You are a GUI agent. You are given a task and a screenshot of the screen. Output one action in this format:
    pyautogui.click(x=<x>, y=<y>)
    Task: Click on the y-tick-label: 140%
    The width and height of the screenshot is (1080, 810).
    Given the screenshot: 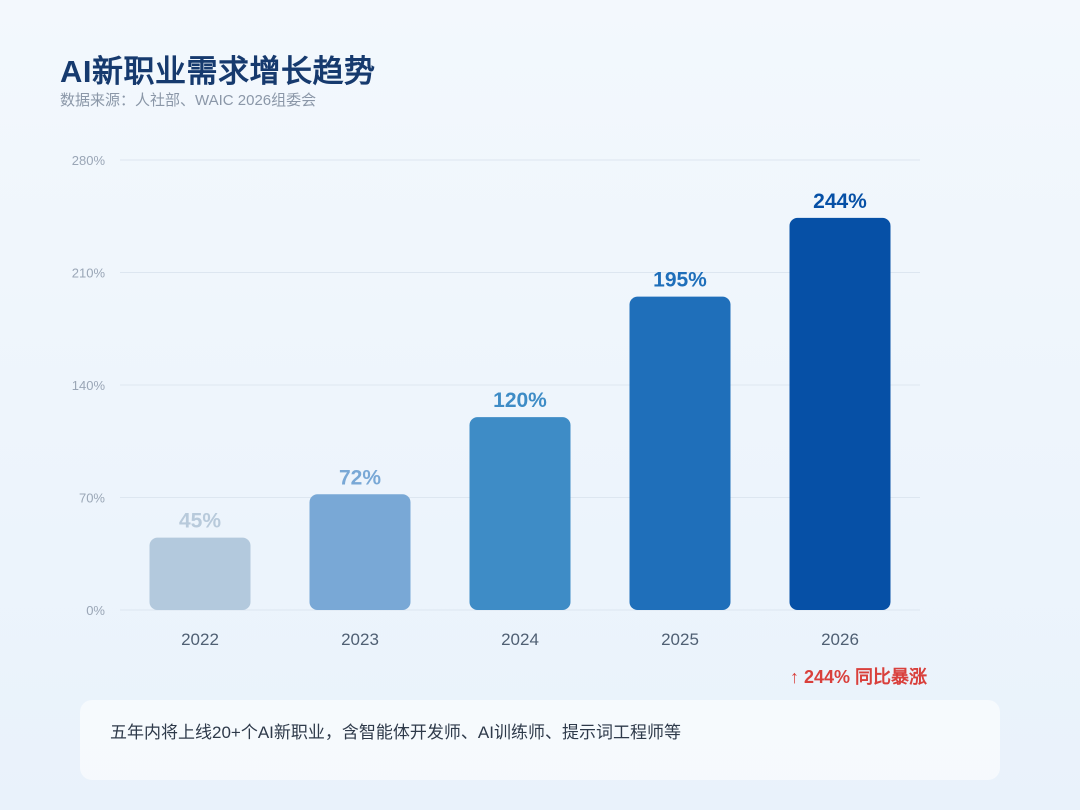 What is the action you would take?
    pyautogui.click(x=89, y=385)
    